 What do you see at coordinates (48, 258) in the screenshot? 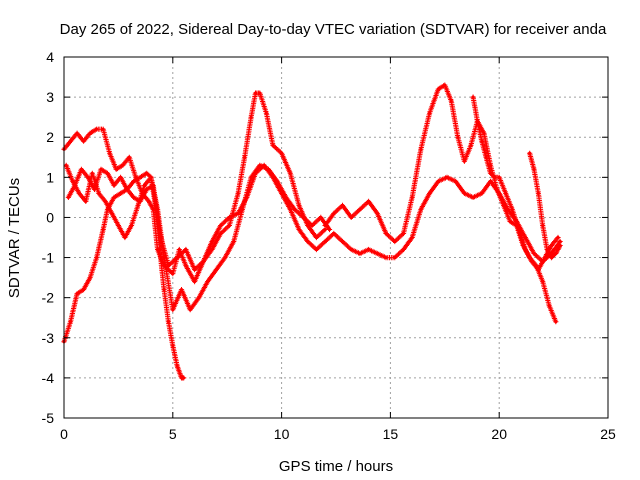
I see `y-tick-label: -1` at bounding box center [48, 258].